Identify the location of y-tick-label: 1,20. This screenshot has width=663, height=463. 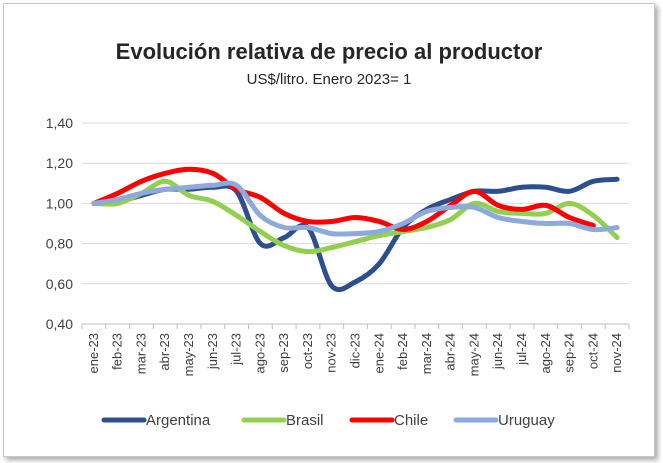
(59, 163).